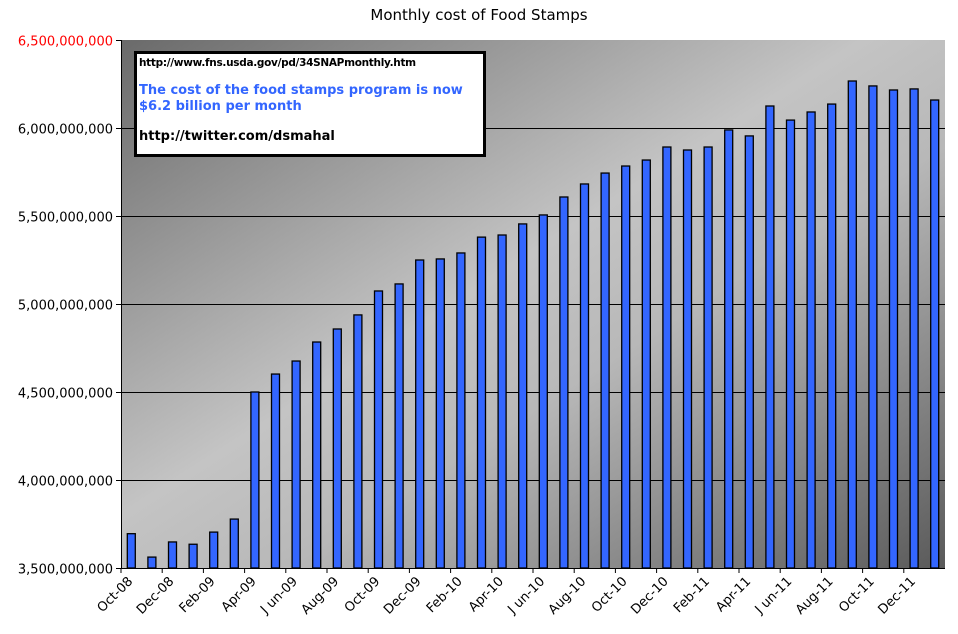 This screenshot has height=634, width=958. What do you see at coordinates (445, 595) in the screenshot?
I see `x-tick-label: Feb-10` at bounding box center [445, 595].